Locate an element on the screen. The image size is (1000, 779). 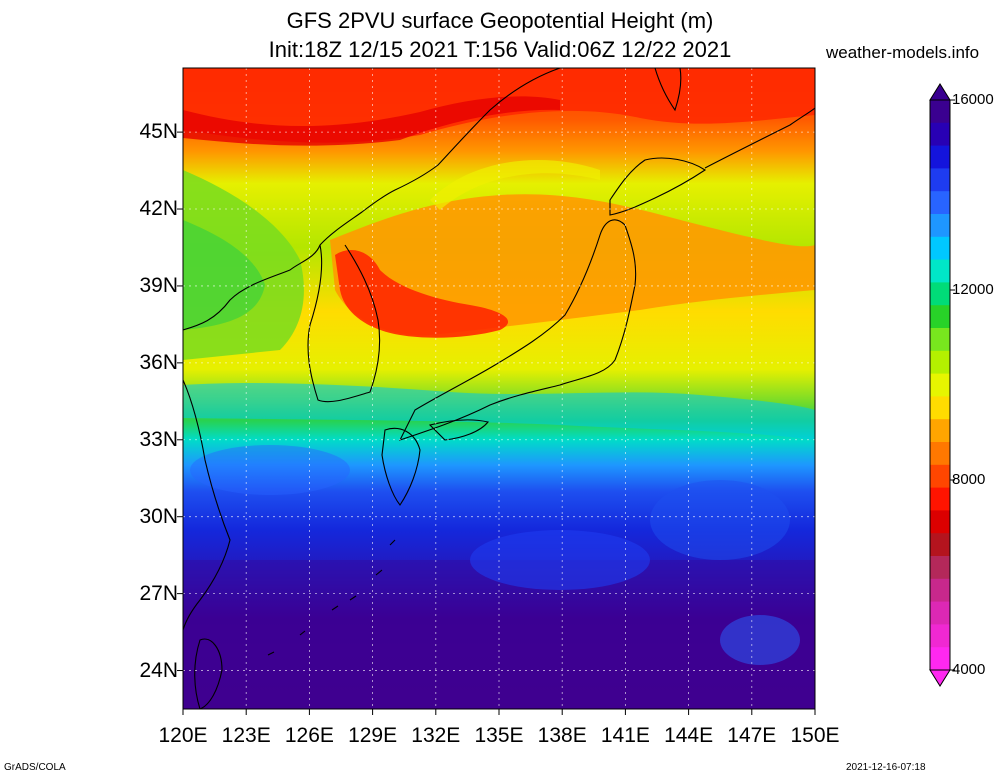
coastline-hokkaido is located at coordinates (657, 186).